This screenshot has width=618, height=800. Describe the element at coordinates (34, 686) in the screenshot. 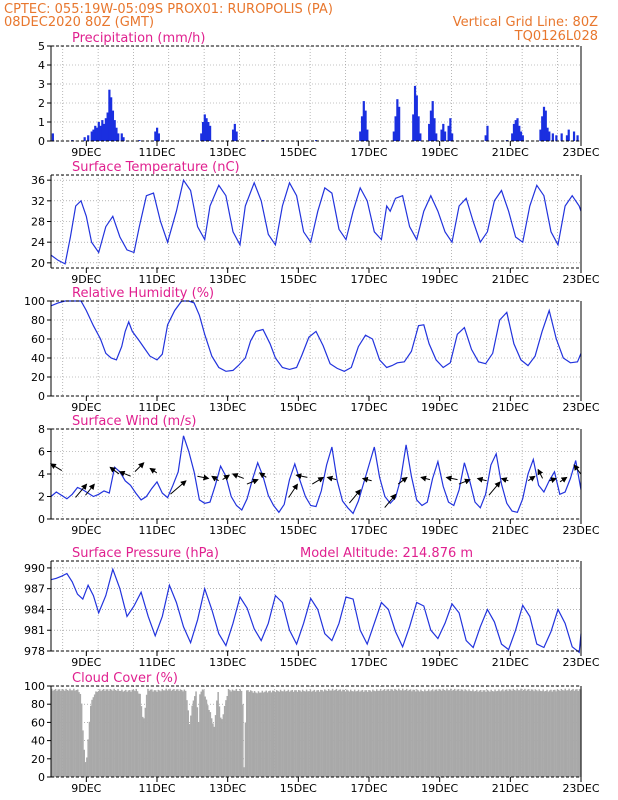

I see `y-tick-label: 100` at that location.